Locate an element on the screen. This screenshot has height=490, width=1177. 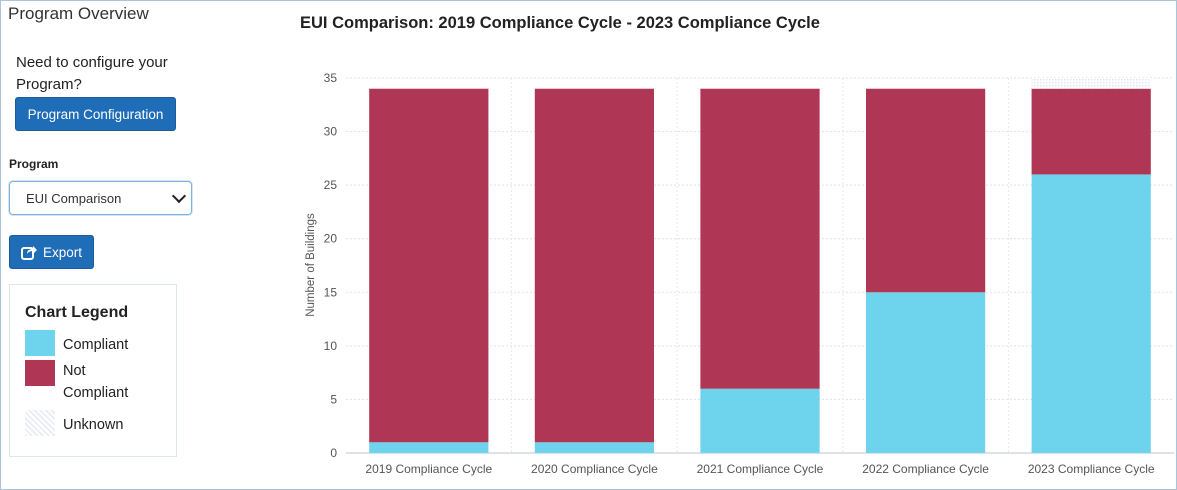
bar-unknown is located at coordinates (1091, 83).